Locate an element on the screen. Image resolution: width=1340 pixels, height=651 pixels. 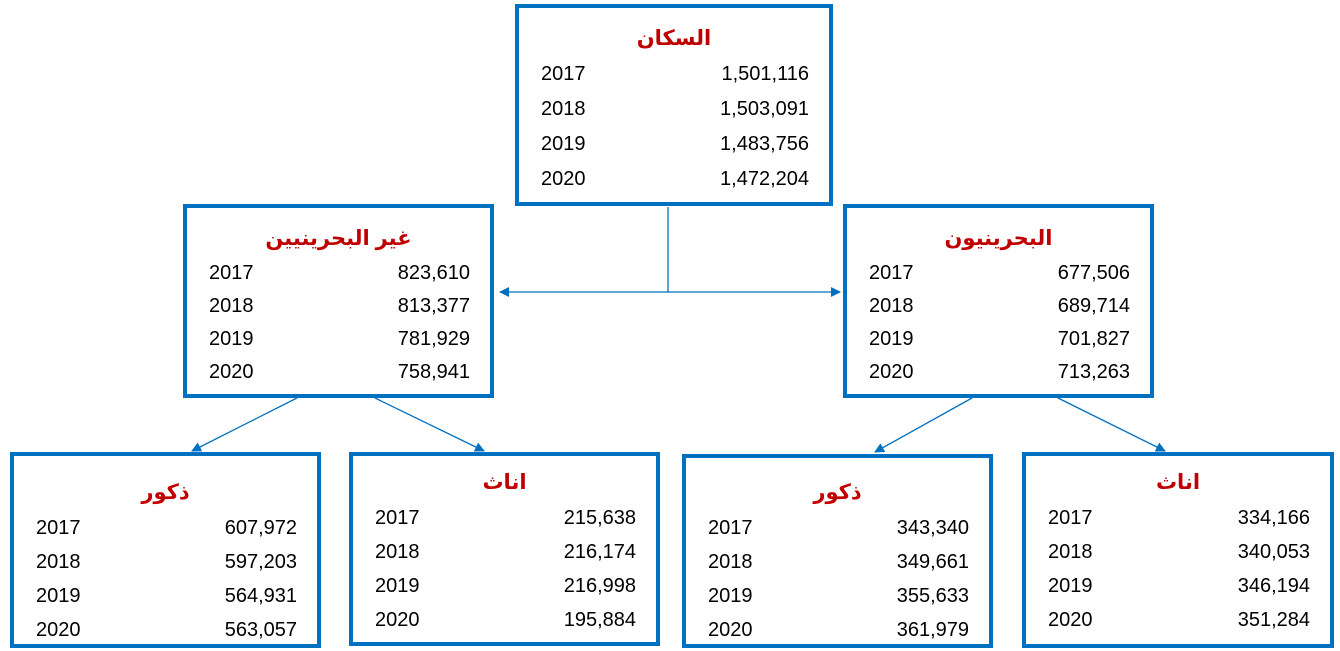
data-row: 2017 823,610 is located at coordinates (338, 273).